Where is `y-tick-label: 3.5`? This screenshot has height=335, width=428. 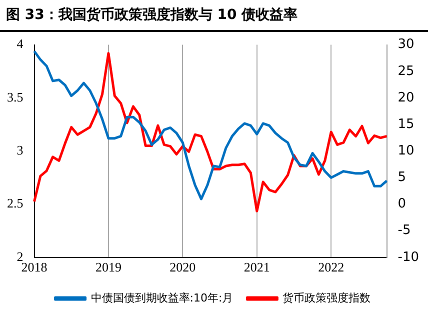
y-tick-label: 3.5 is located at coordinates (15, 96).